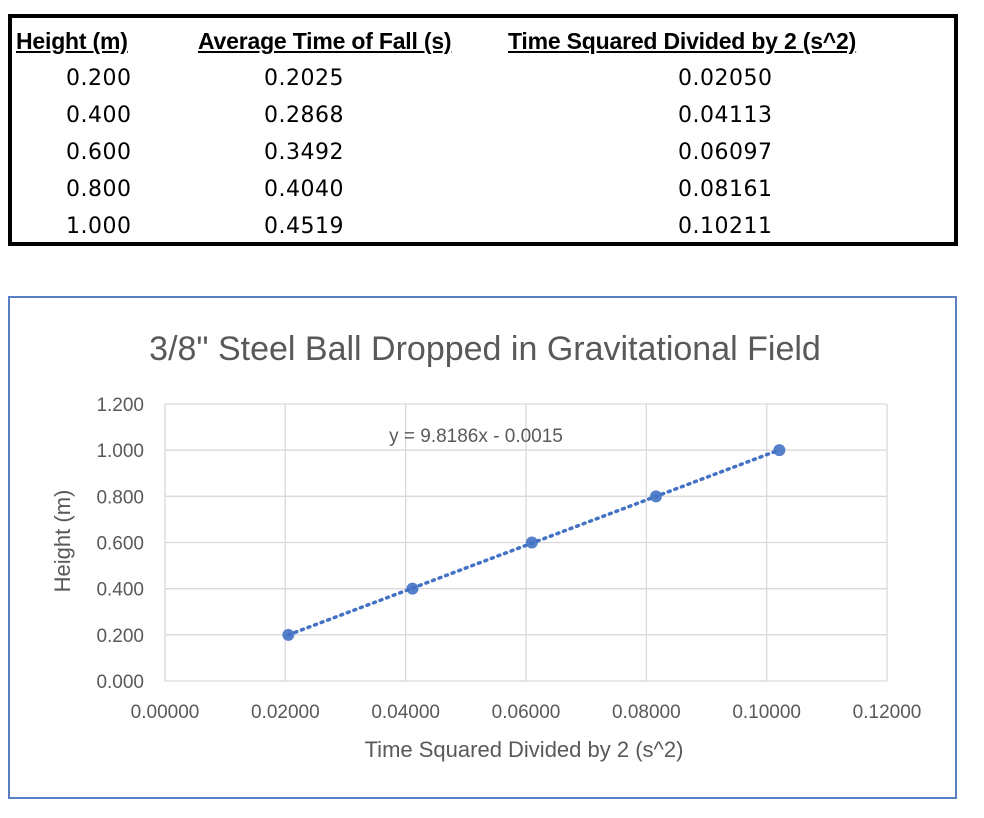 The height and width of the screenshot is (818, 984). Describe the element at coordinates (304, 189) in the screenshot. I see `cell-avg-time: 0.4040` at that location.